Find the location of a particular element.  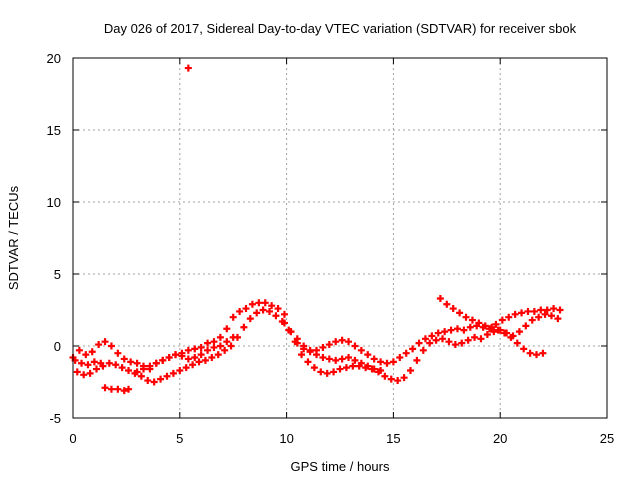

x-tick-label: 5 is located at coordinates (179, 438).